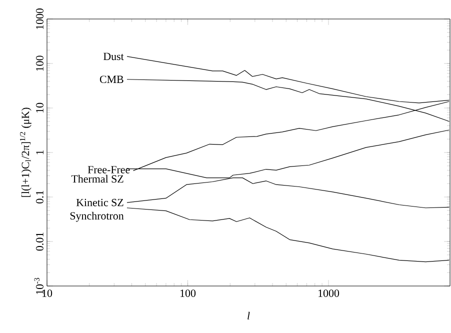 This screenshot has width=451, height=333. I want to click on series-label: CMB, so click(112, 80).